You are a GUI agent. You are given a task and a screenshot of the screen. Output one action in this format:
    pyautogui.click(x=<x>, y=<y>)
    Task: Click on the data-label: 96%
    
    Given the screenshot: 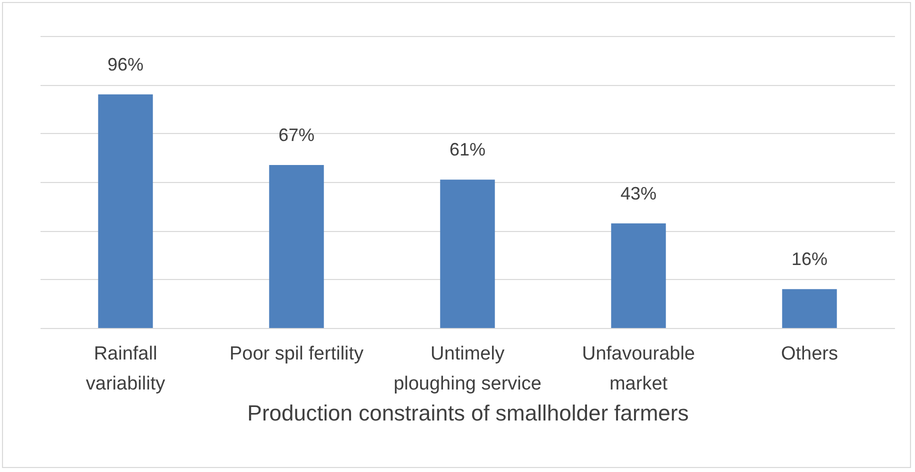 What is the action you would take?
    pyautogui.click(x=125, y=64)
    